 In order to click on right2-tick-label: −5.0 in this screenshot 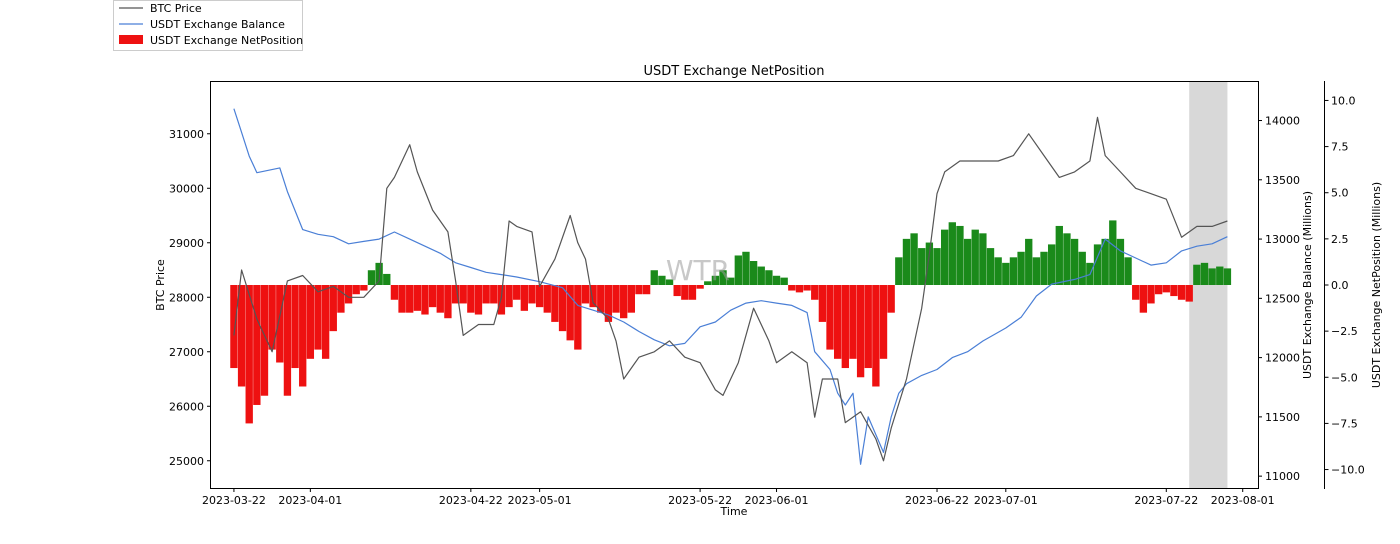, I will do `click(1344, 377)`.